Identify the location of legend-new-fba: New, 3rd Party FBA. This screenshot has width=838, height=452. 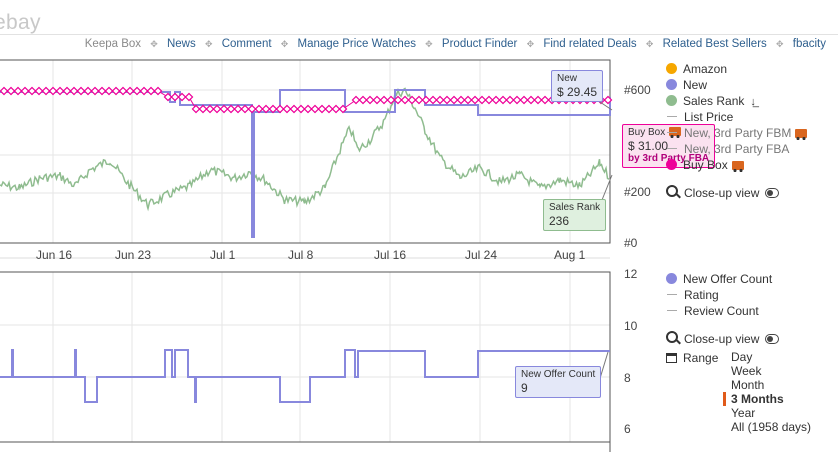
(727, 149).